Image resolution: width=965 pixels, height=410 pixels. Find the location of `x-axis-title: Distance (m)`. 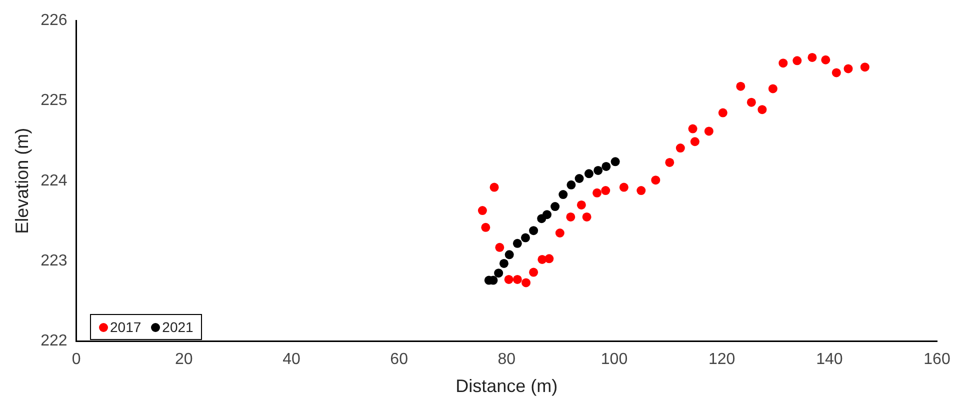

x-axis-title: Distance (m) is located at coordinates (507, 386).